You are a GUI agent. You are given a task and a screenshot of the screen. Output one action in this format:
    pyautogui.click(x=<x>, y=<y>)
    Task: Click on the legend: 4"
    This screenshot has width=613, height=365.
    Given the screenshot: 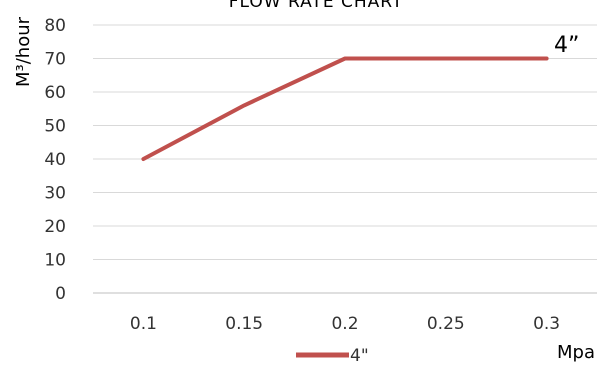 What is the action you would take?
    pyautogui.click(x=332, y=355)
    